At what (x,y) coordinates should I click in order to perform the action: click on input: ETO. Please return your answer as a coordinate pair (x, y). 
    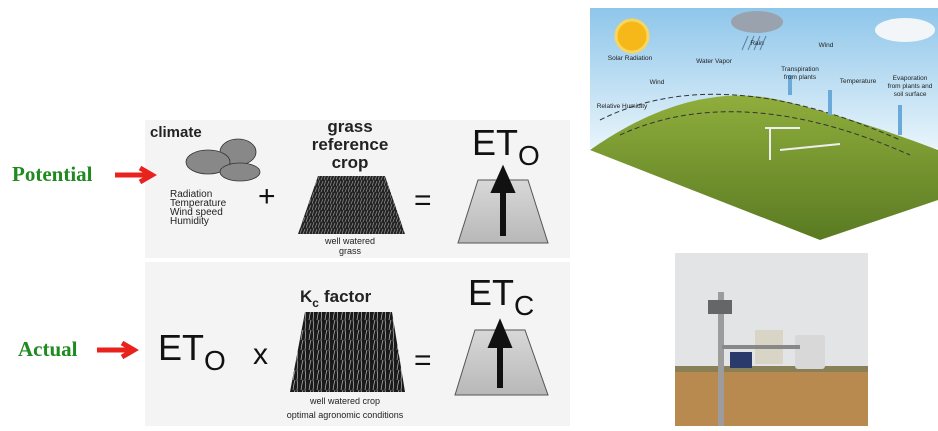
    Looking at the image, I should click on (192, 351).